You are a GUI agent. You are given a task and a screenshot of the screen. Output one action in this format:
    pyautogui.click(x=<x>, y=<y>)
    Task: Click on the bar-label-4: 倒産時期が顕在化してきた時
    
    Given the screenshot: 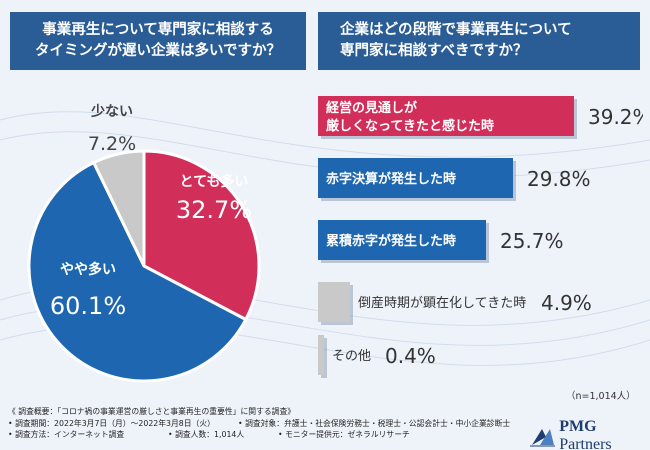 What is the action you would take?
    pyautogui.click(x=442, y=303)
    